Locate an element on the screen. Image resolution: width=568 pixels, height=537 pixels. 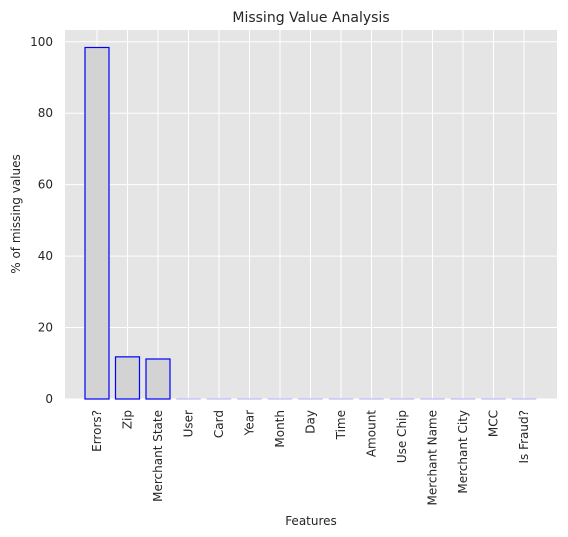
x-tick-label-2: Merchant State is located at coordinates (158, 456).